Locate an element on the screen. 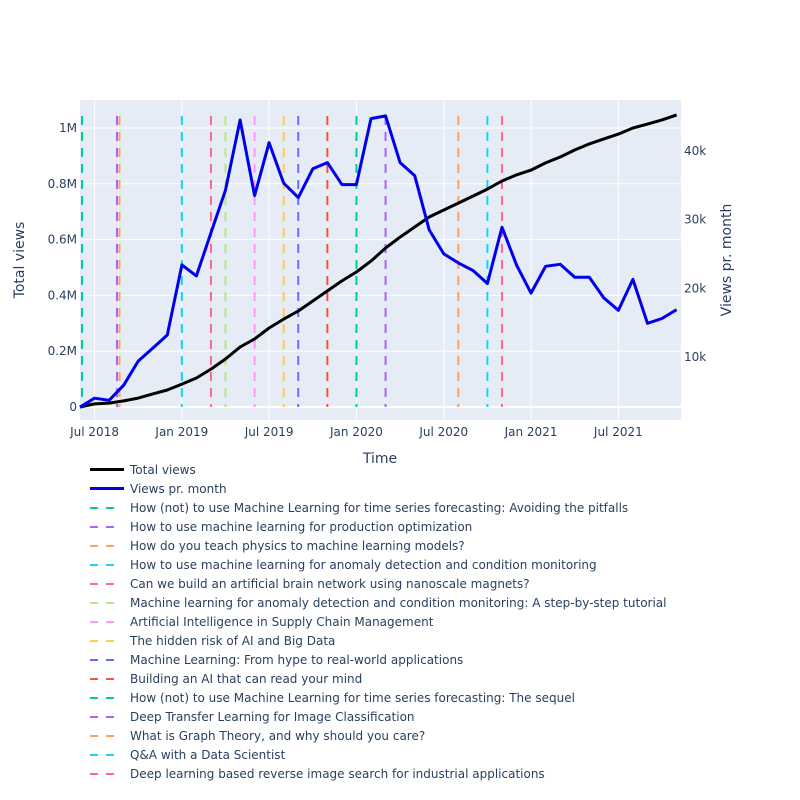 The height and width of the screenshot is (800, 800). legend-label: Building an AI that can read your mind is located at coordinates (246, 678).